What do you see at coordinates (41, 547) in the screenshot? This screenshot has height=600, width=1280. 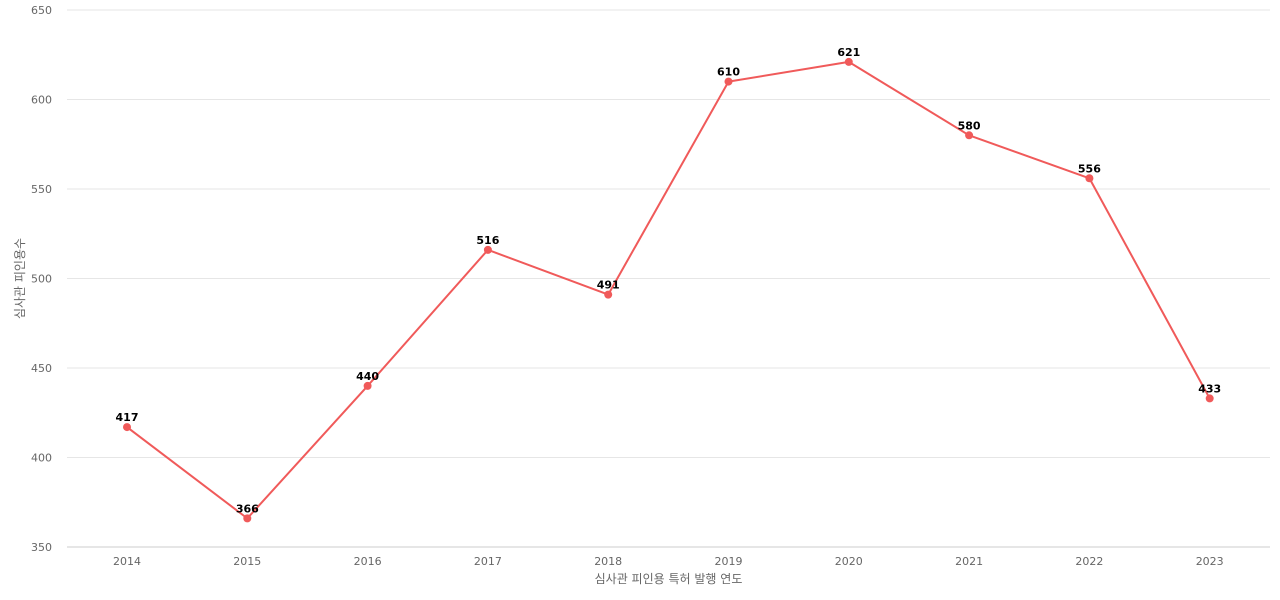 I see `y-tick-label: 350` at bounding box center [41, 547].